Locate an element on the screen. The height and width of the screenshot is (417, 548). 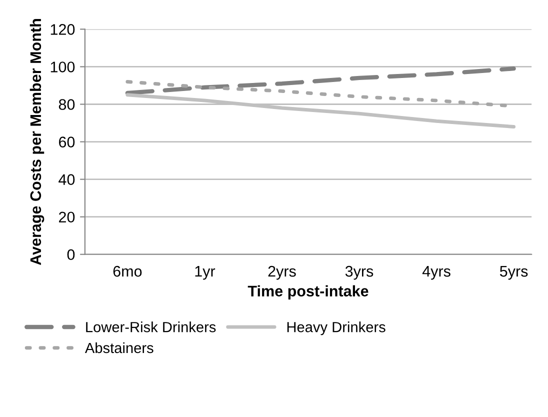
line-series is located at coordinates (320, 81).